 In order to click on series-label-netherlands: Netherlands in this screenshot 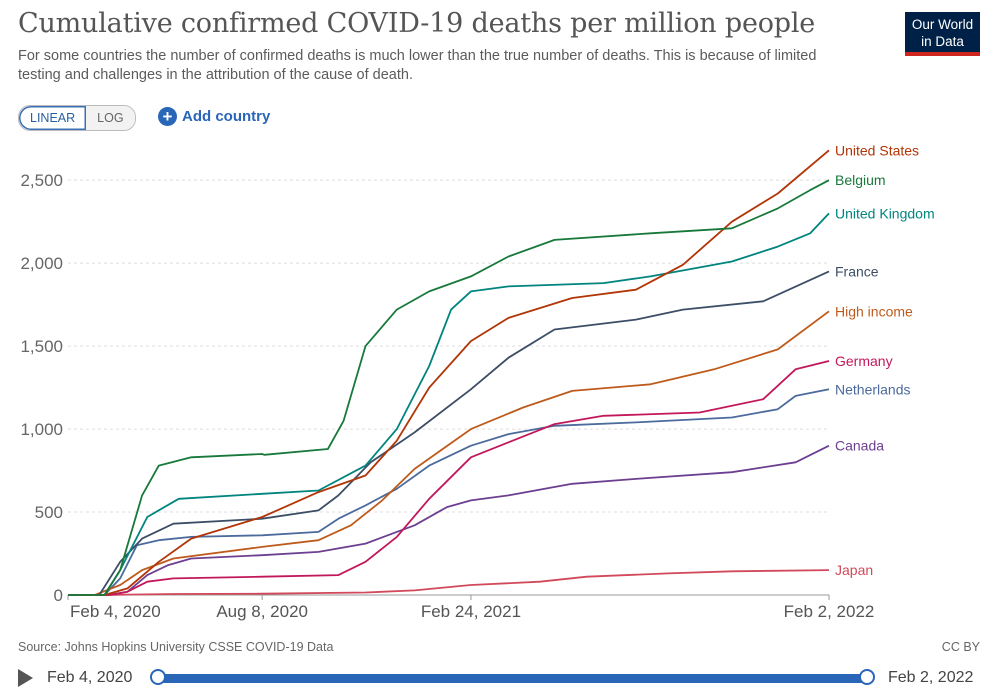, I will do `click(873, 389)`.